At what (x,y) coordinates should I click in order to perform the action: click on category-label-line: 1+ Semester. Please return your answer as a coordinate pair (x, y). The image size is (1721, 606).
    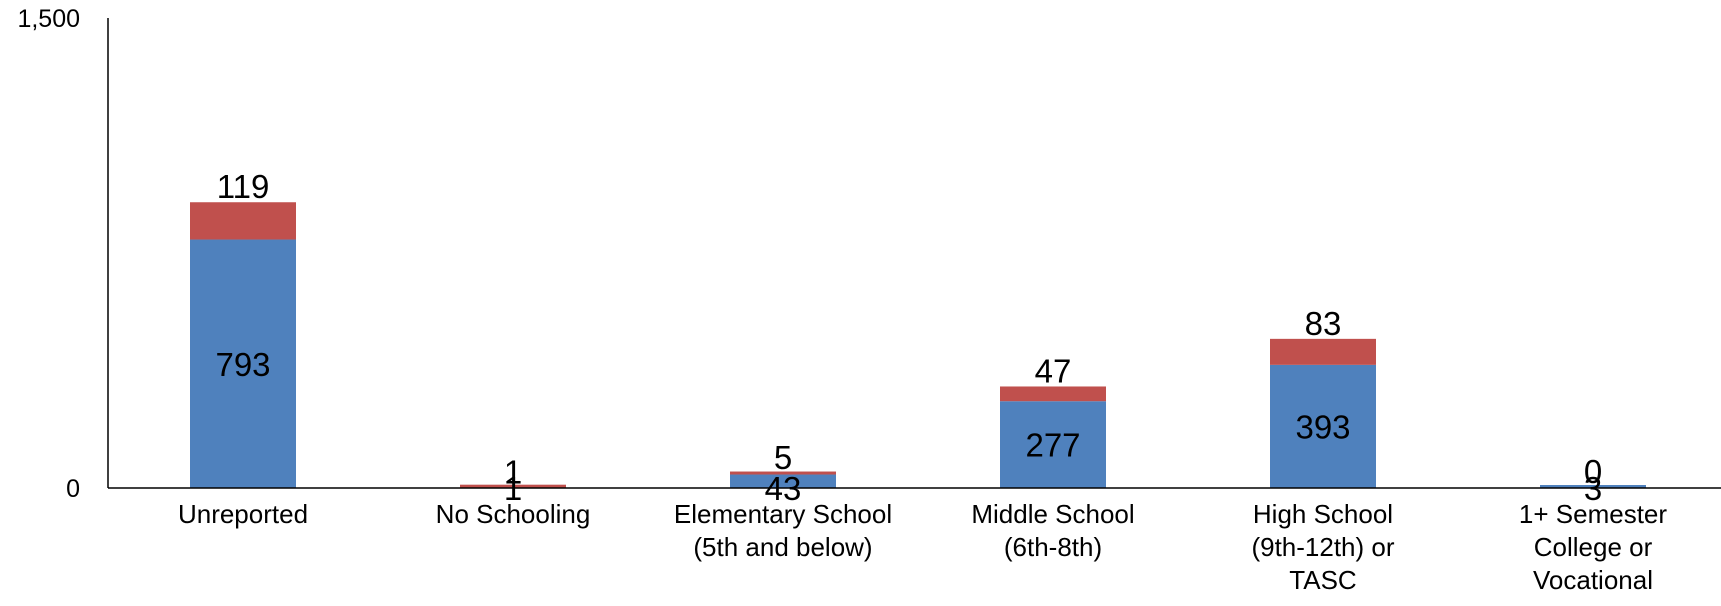
    Looking at the image, I should click on (1593, 514).